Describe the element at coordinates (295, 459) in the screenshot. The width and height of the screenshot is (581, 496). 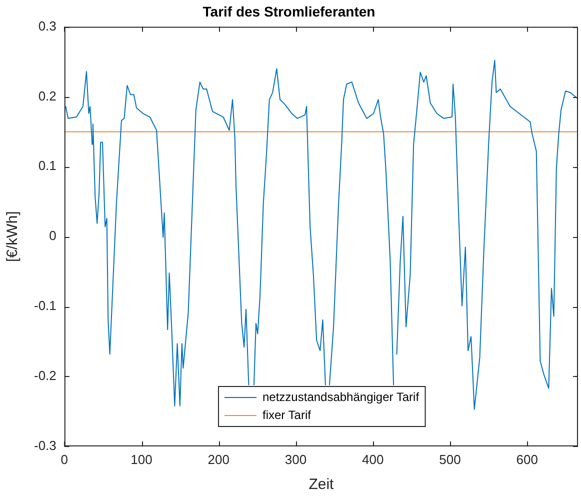
I see `x-tick-label: 300` at that location.